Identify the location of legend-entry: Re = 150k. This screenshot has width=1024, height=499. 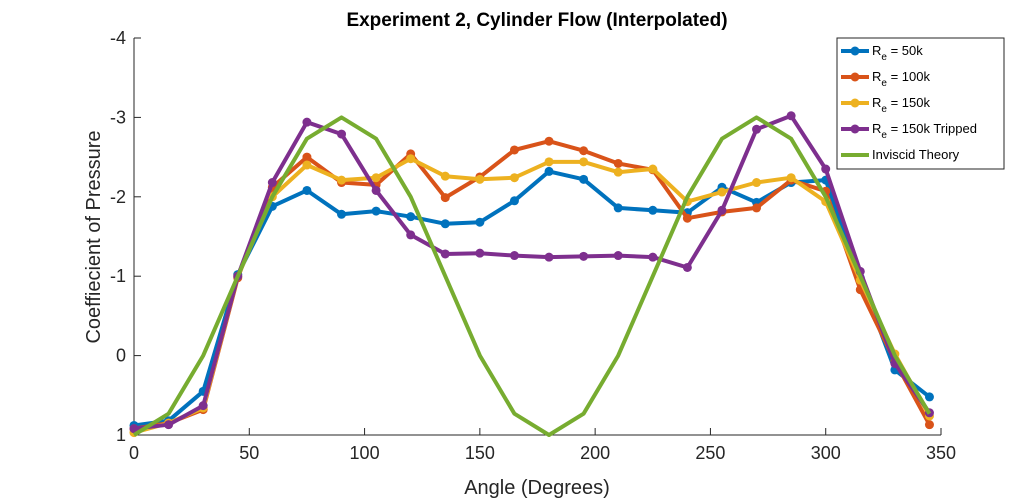
(885, 105).